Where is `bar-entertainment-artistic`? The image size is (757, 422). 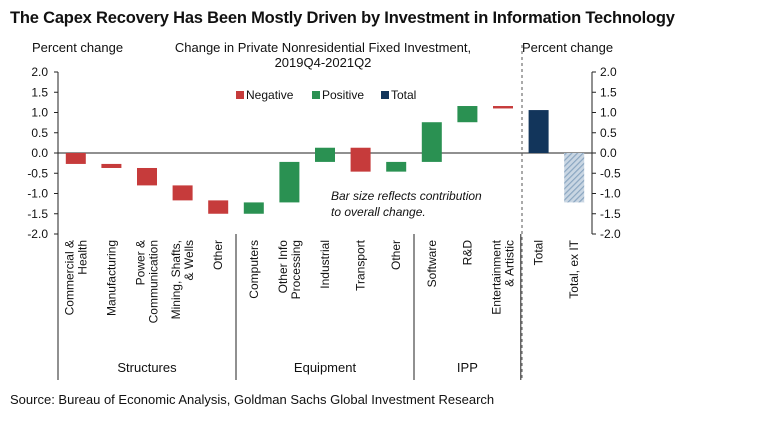 bar-entertainment-artistic is located at coordinates (503, 107).